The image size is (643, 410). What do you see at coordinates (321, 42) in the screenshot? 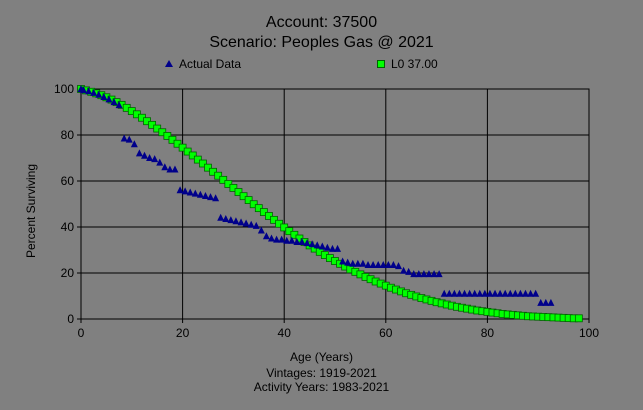
I see `chart-subtitle: Scenario: Peoples Gas @ 2021` at bounding box center [321, 42].